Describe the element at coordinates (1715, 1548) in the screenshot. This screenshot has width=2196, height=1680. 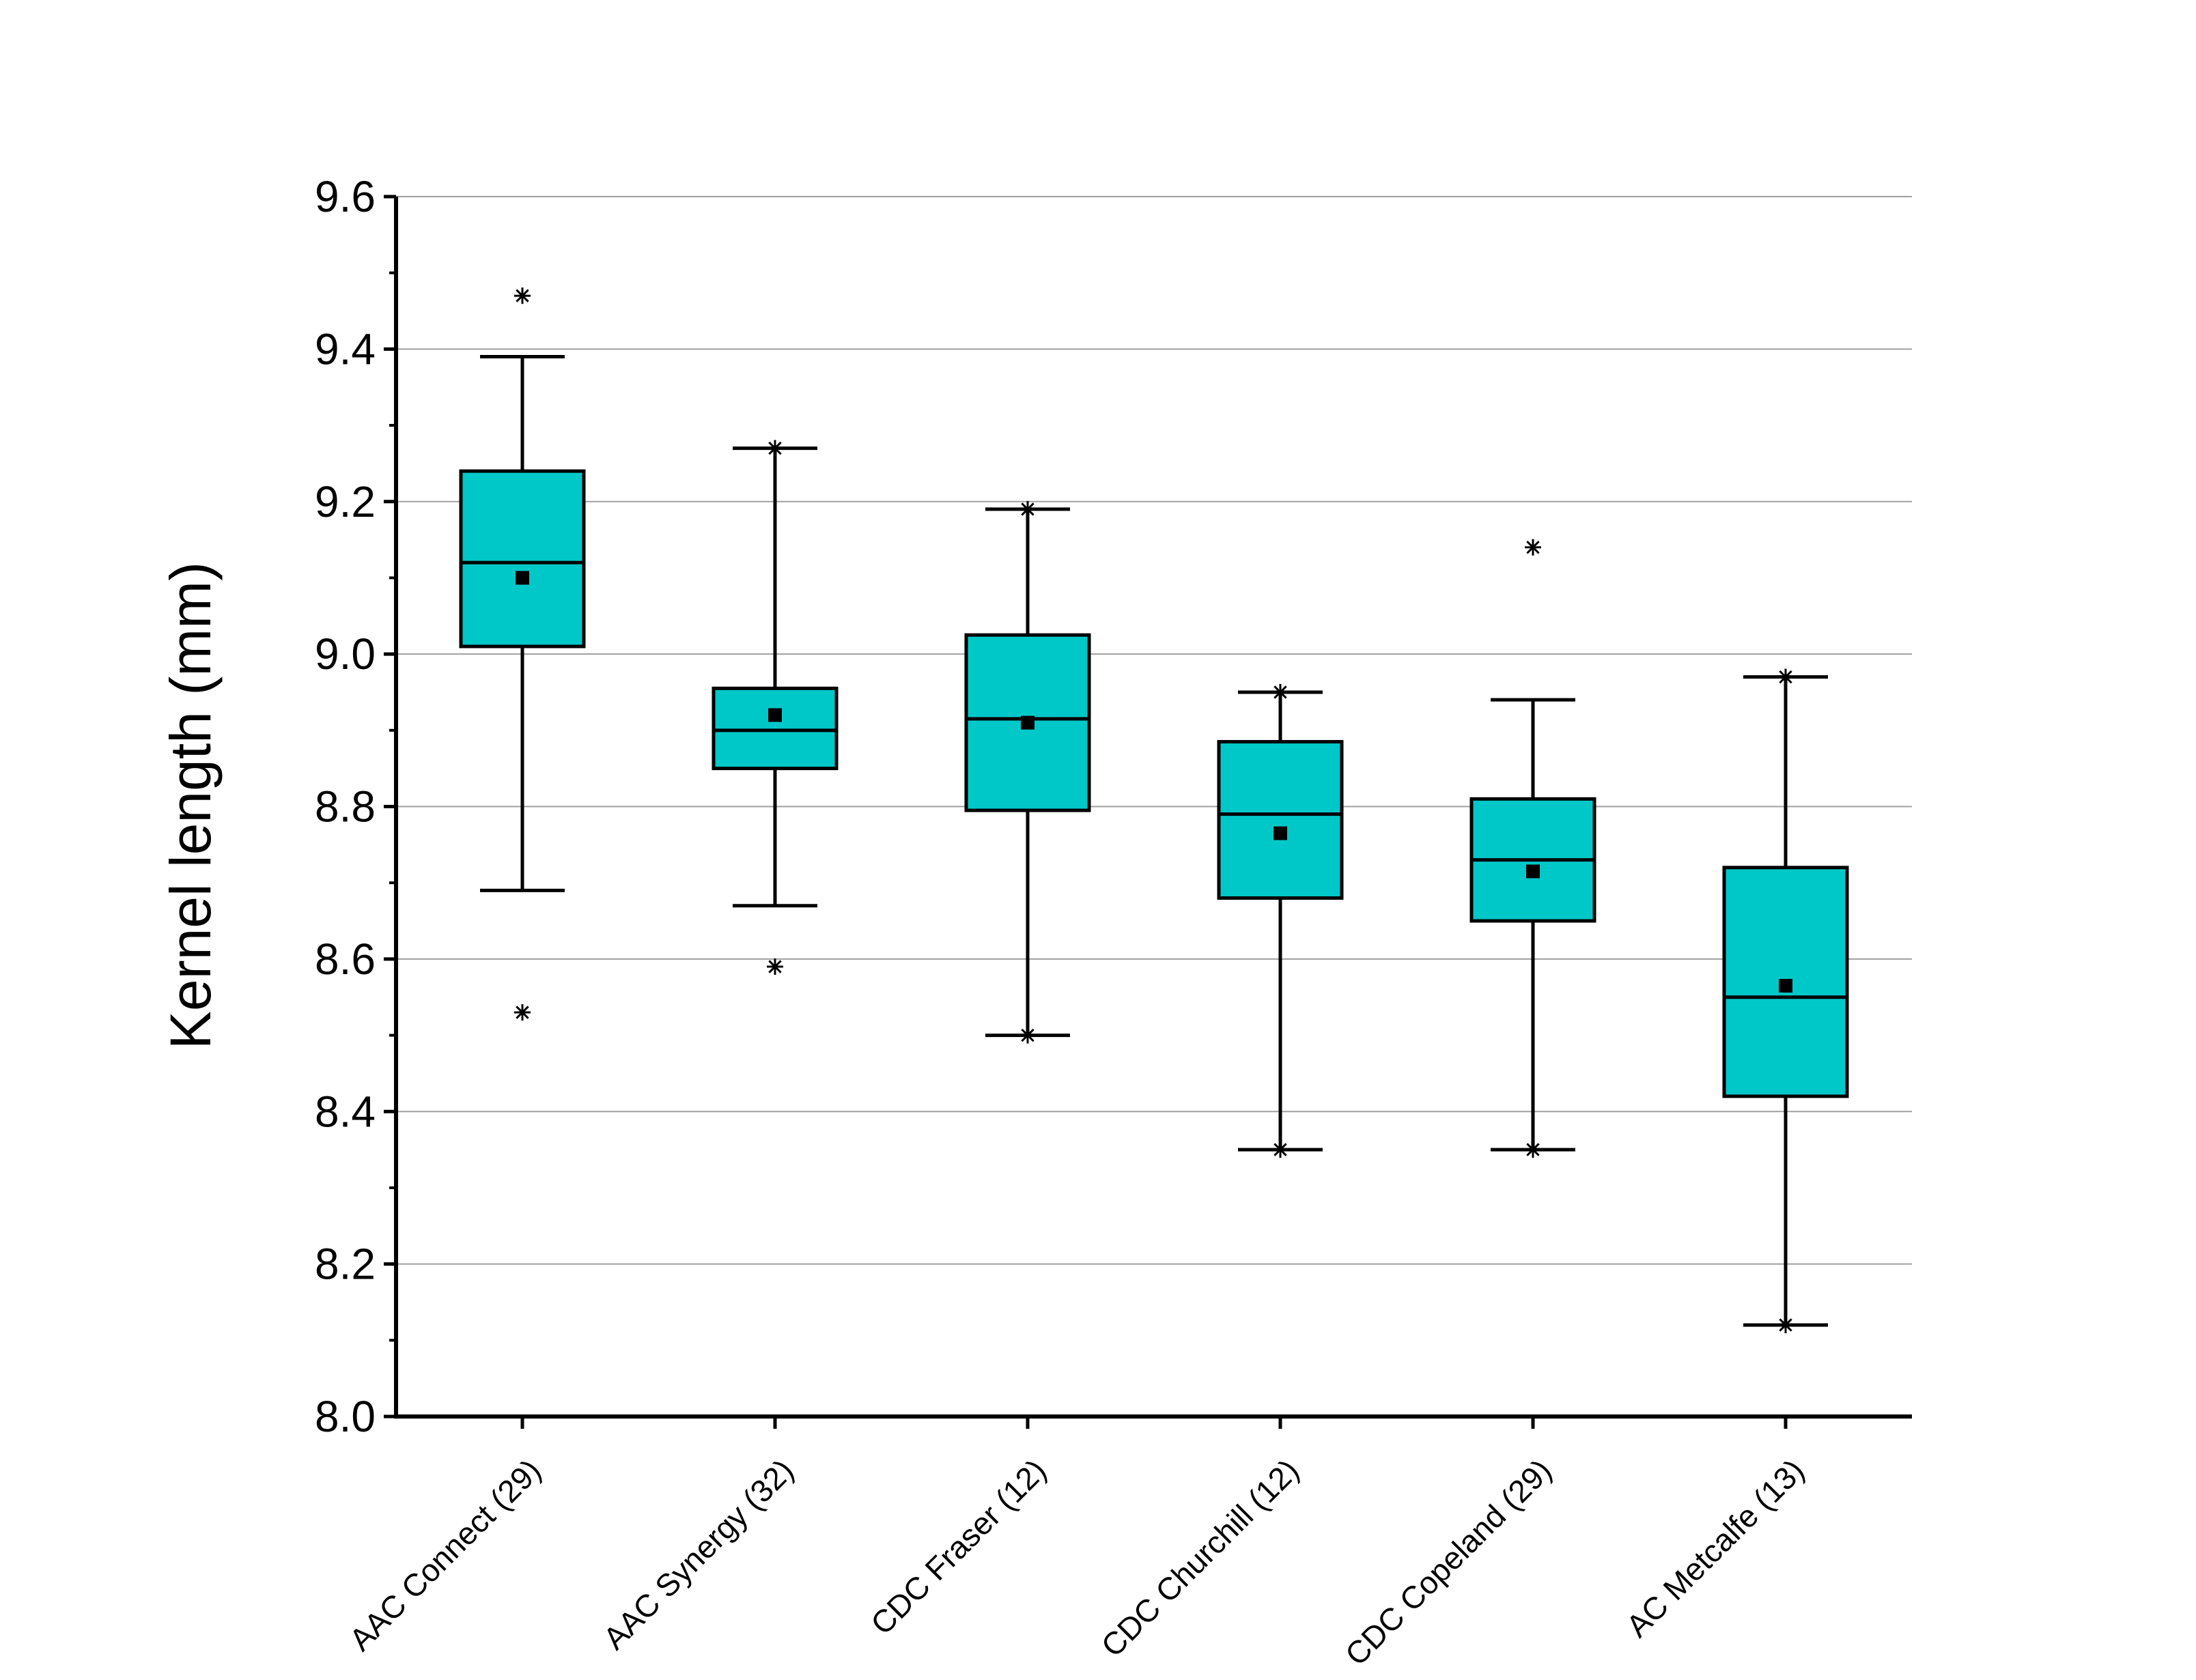
I see `x-tick-label: AC Metcalfe (13)` at that location.